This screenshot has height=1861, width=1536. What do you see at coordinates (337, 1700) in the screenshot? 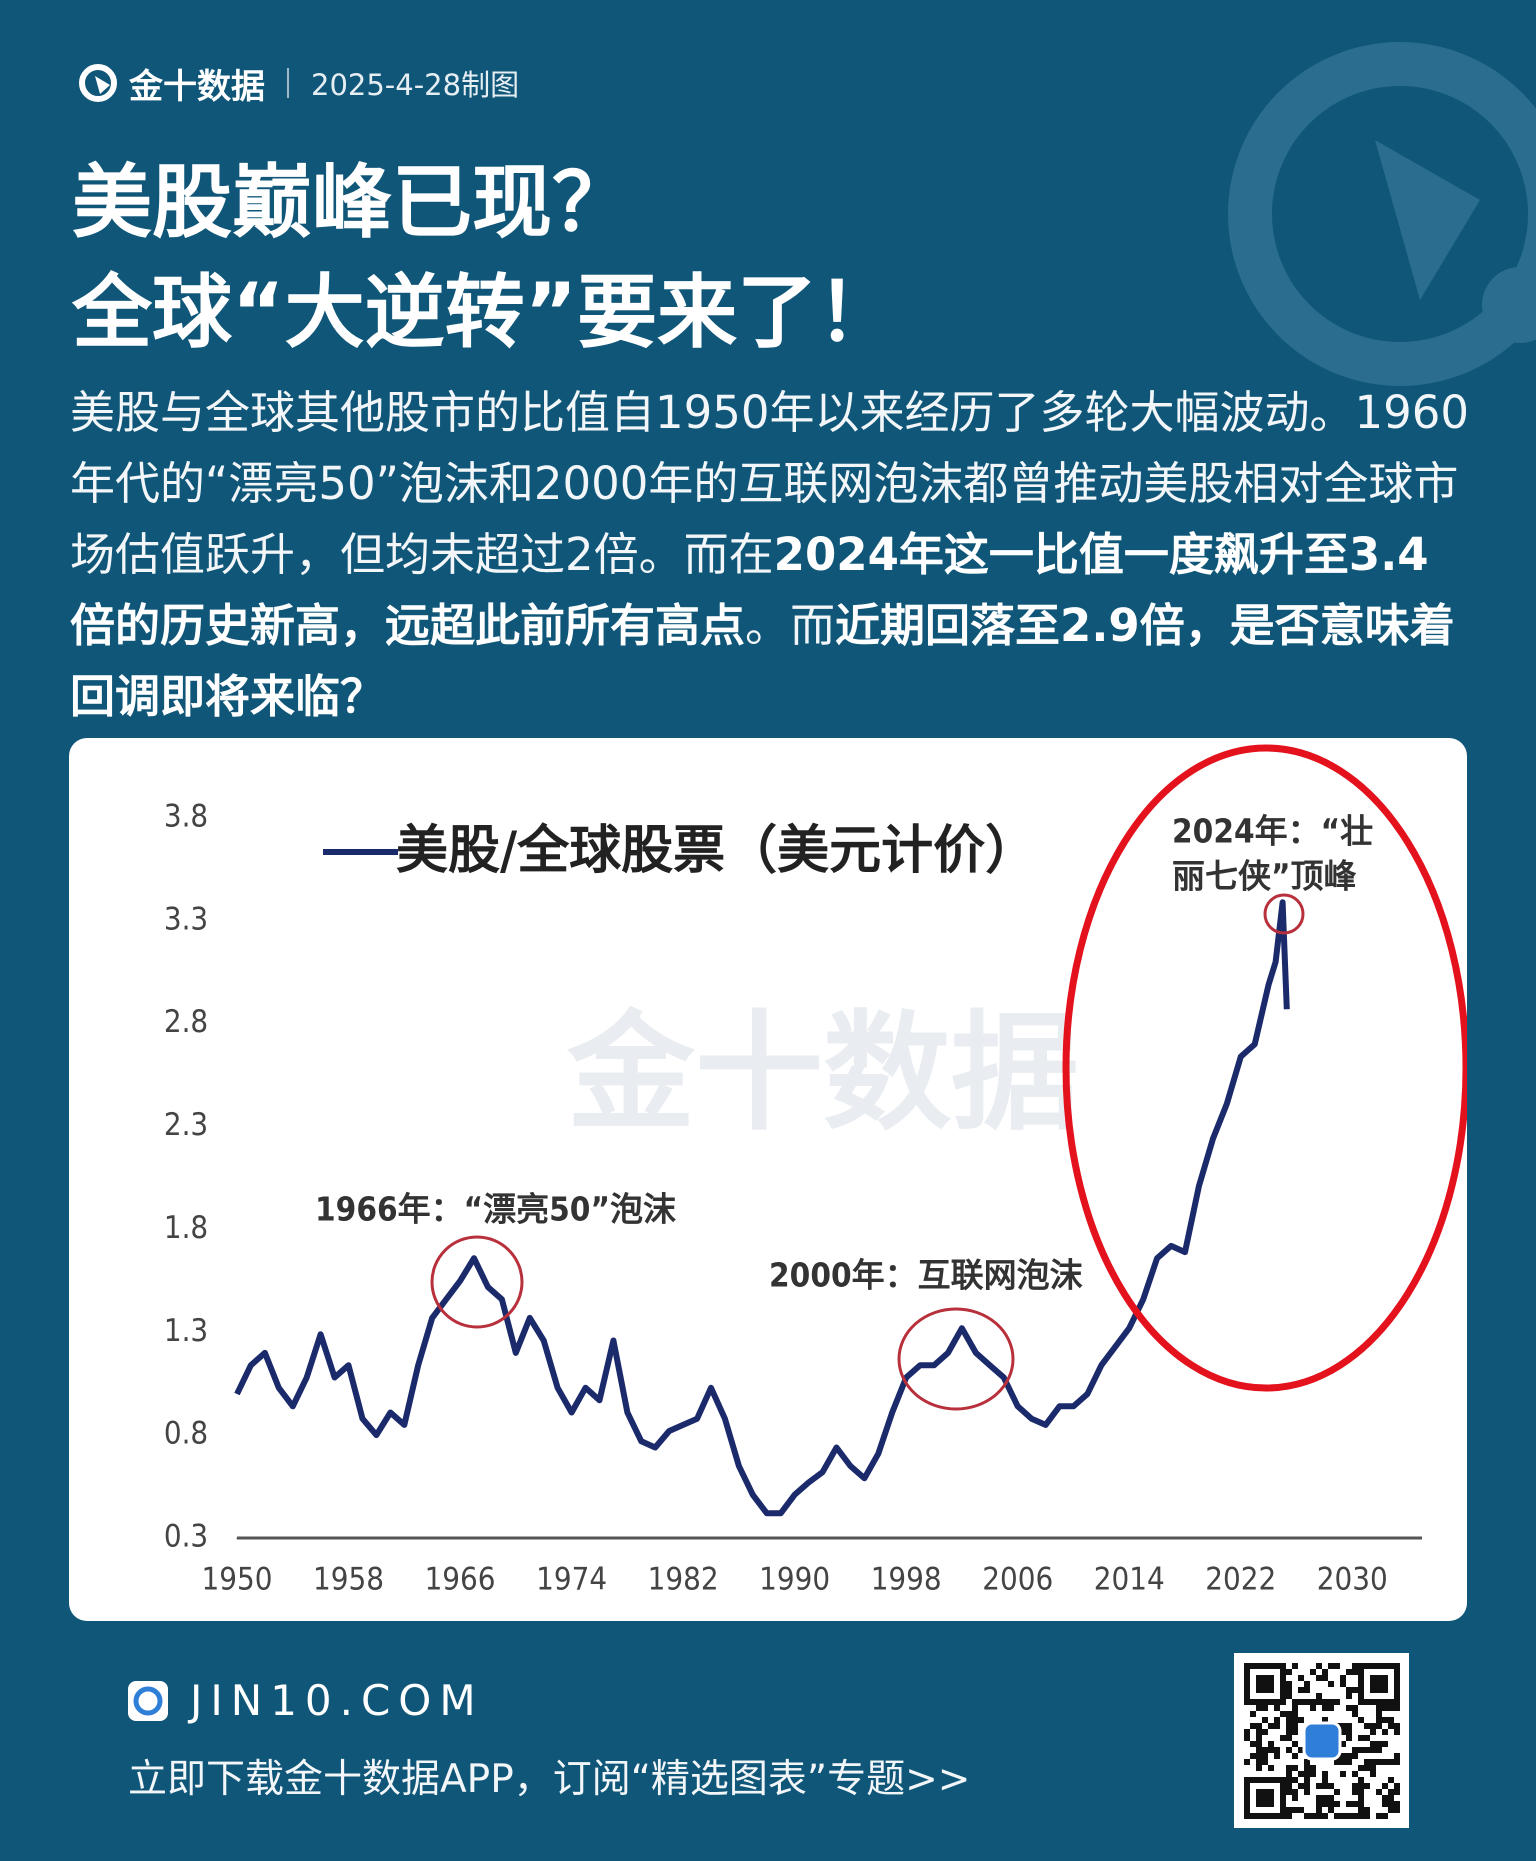
I see `site: JIN10.COM` at bounding box center [337, 1700].